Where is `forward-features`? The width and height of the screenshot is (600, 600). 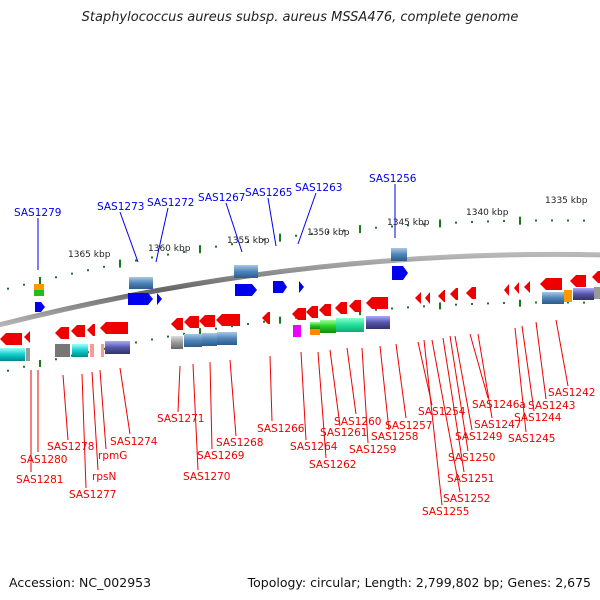
forward-features is located at coordinates (221, 280).